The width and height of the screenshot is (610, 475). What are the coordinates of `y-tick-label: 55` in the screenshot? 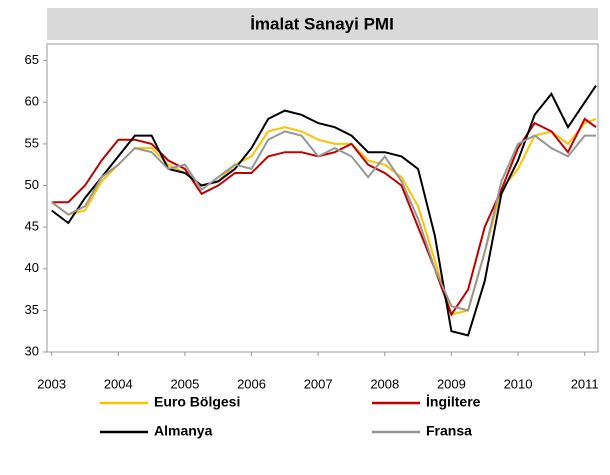 It's located at (32, 142).